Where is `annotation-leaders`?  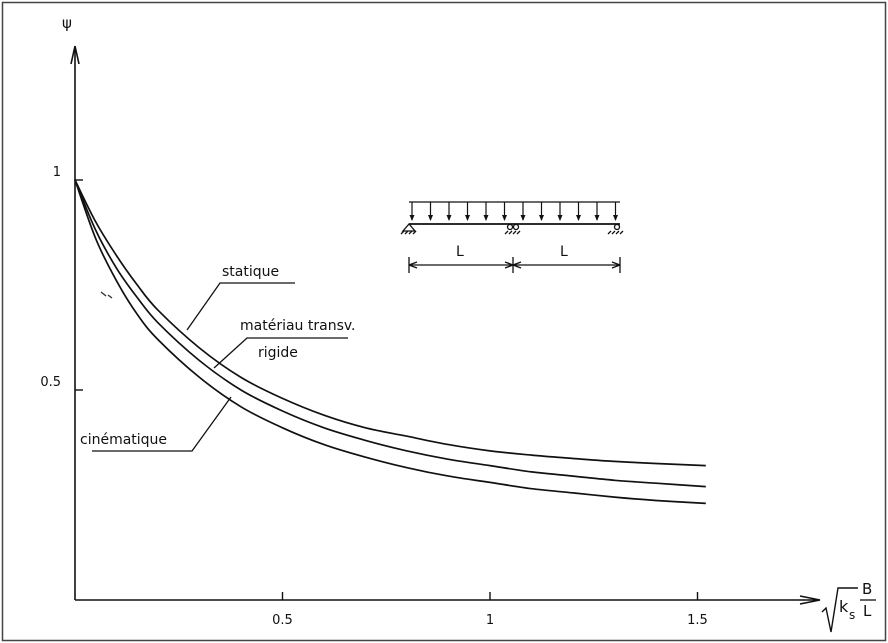 annotation-leaders is located at coordinates (220, 367).